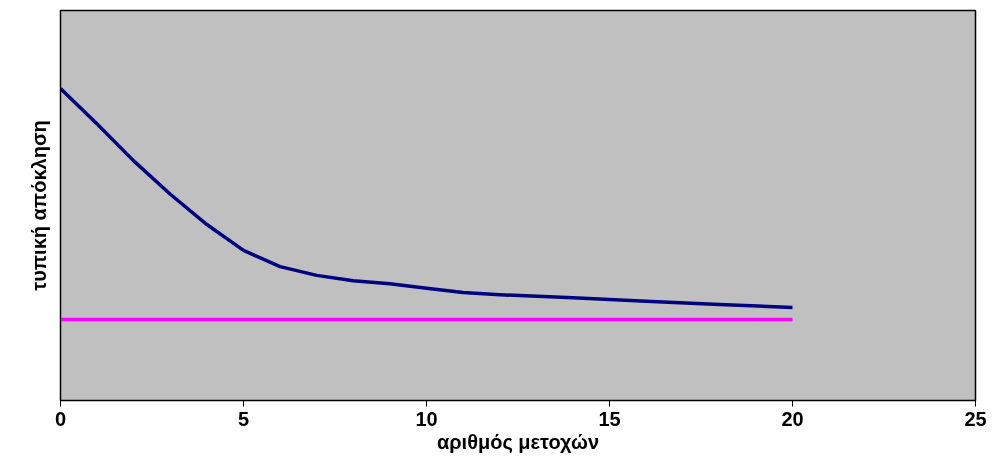 This screenshot has width=1007, height=460. What do you see at coordinates (518, 441) in the screenshot?
I see `x-axis-title: αριθμός μετοχών` at bounding box center [518, 441].